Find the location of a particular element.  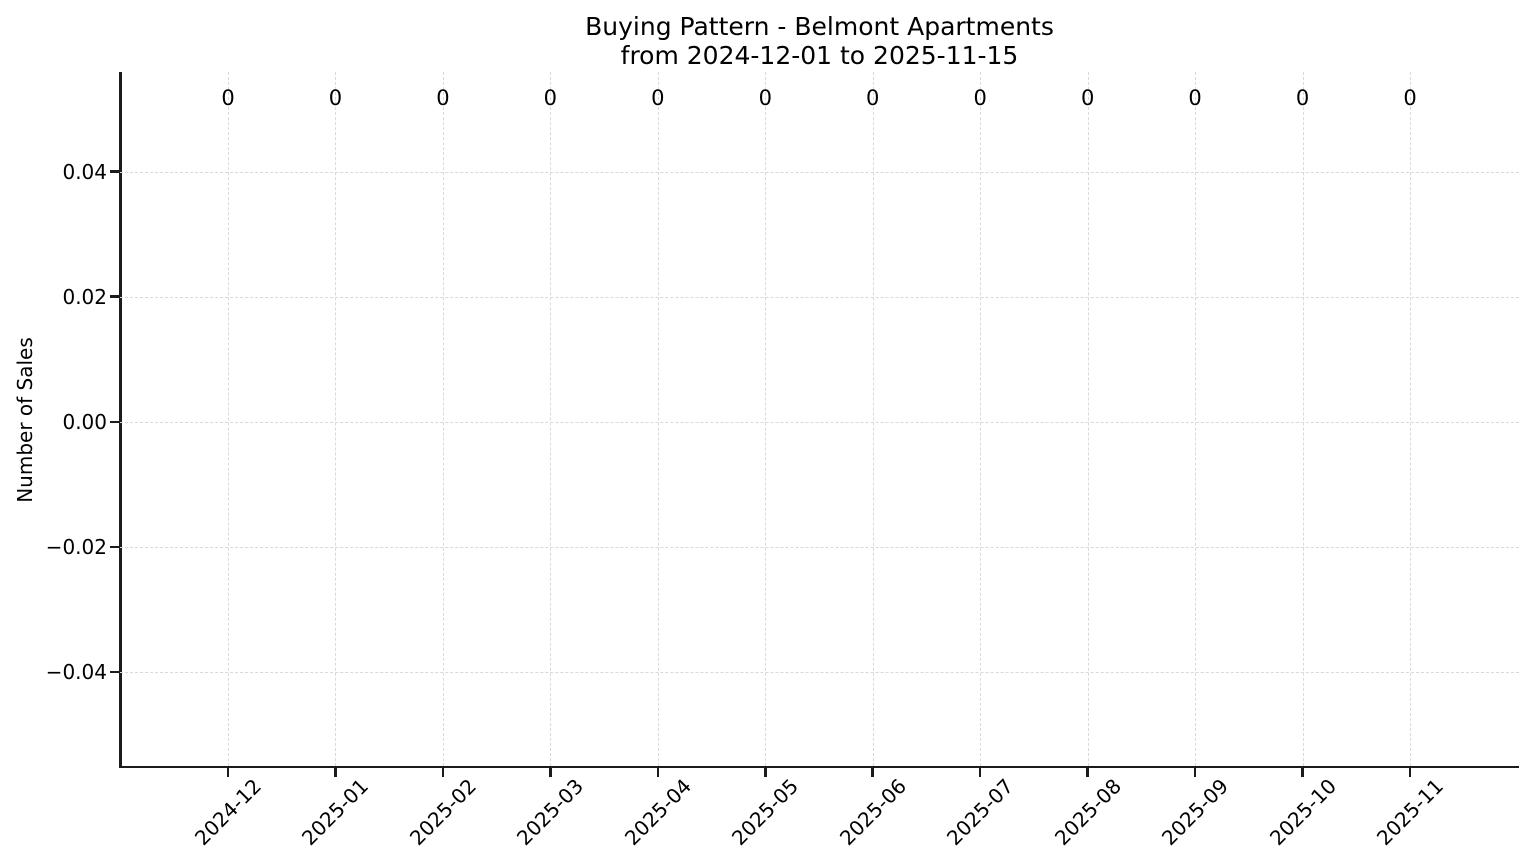

y-tick-label: −0.02 is located at coordinates (76, 546).